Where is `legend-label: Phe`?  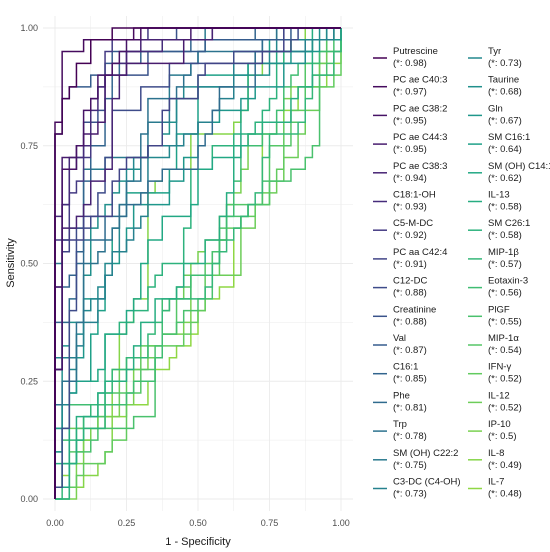 legend-label: Phe is located at coordinates (401, 395).